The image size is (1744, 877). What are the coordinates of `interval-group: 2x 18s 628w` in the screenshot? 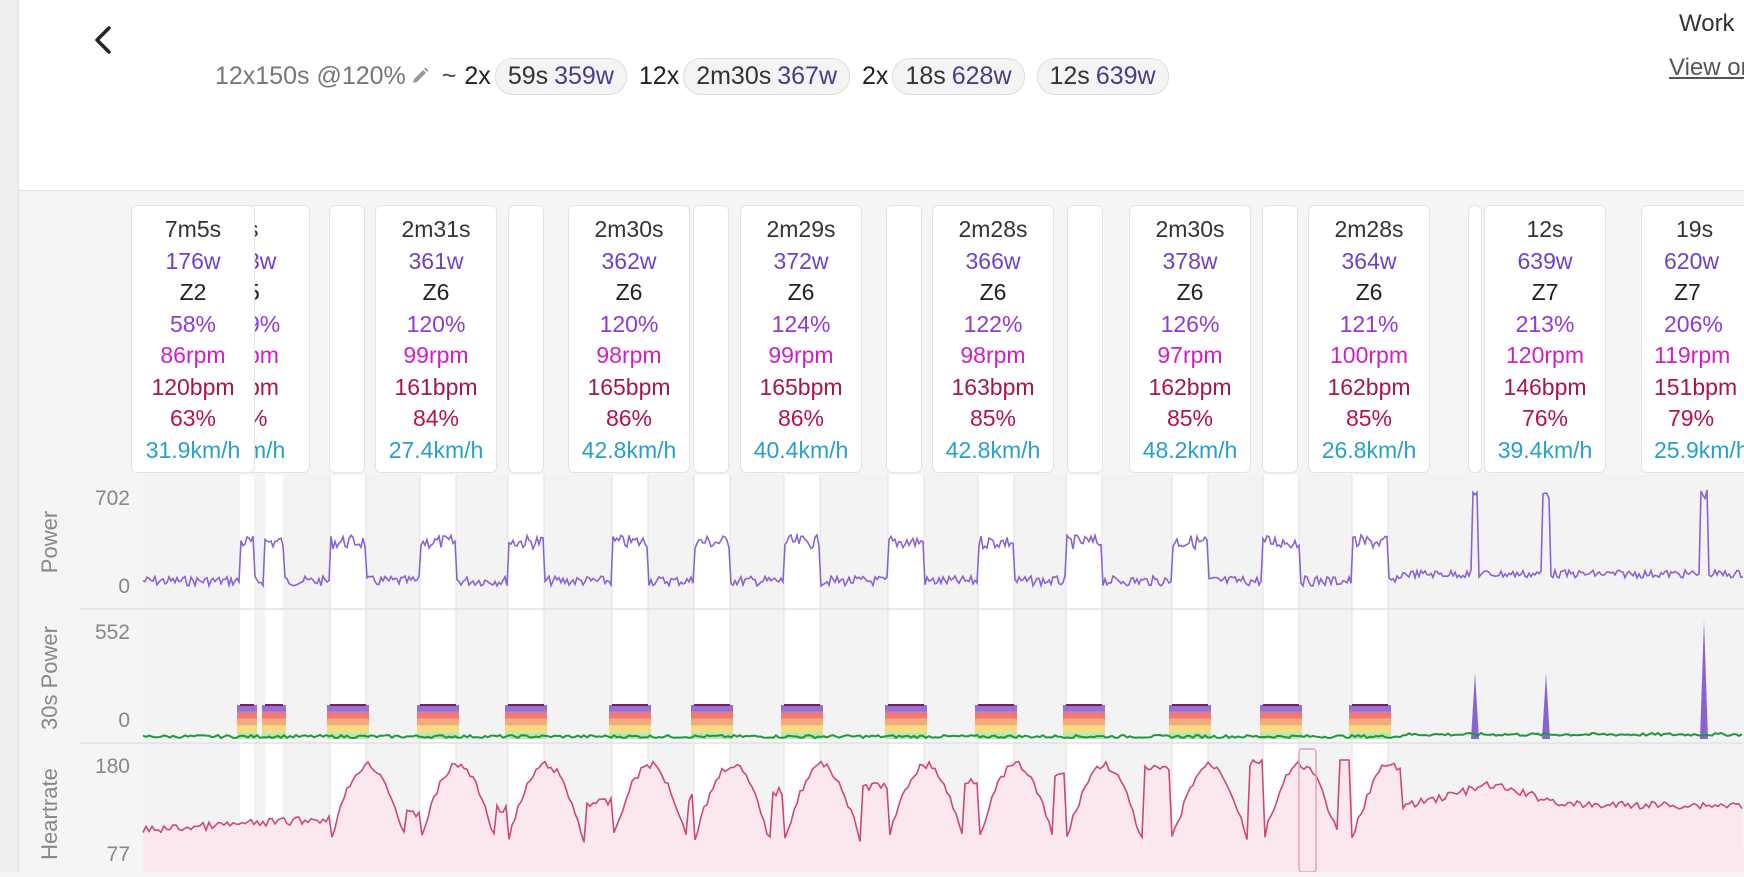 It's located at (943, 76).